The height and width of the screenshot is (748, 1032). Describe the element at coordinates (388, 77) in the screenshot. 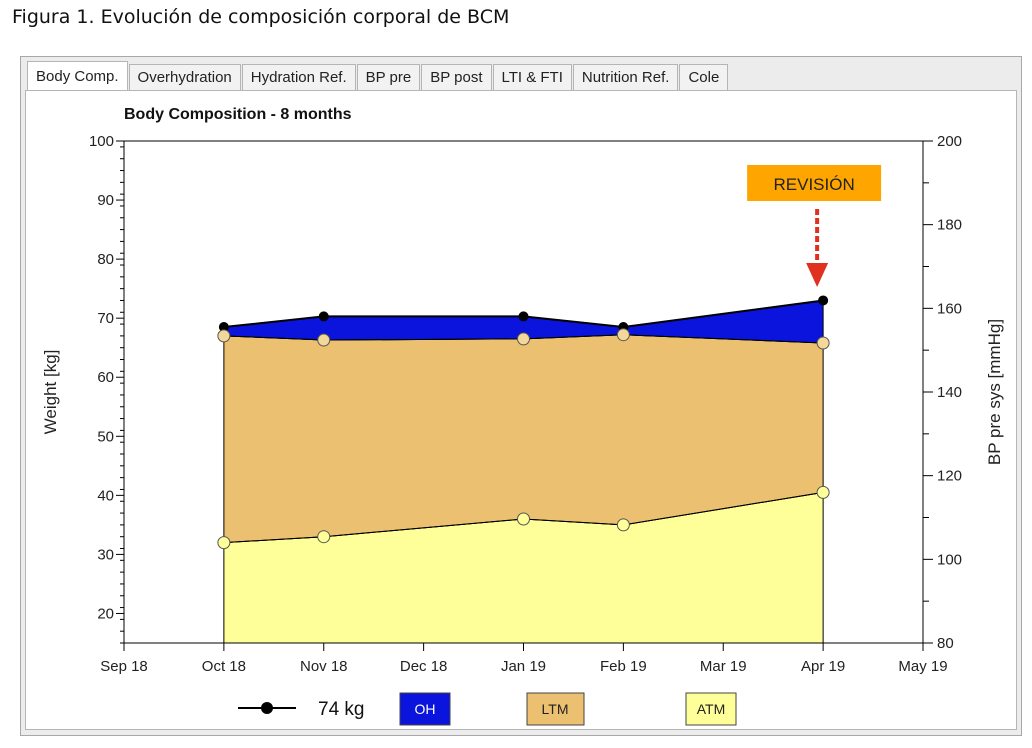

I see `tab-bp-pre: BP pre` at that location.